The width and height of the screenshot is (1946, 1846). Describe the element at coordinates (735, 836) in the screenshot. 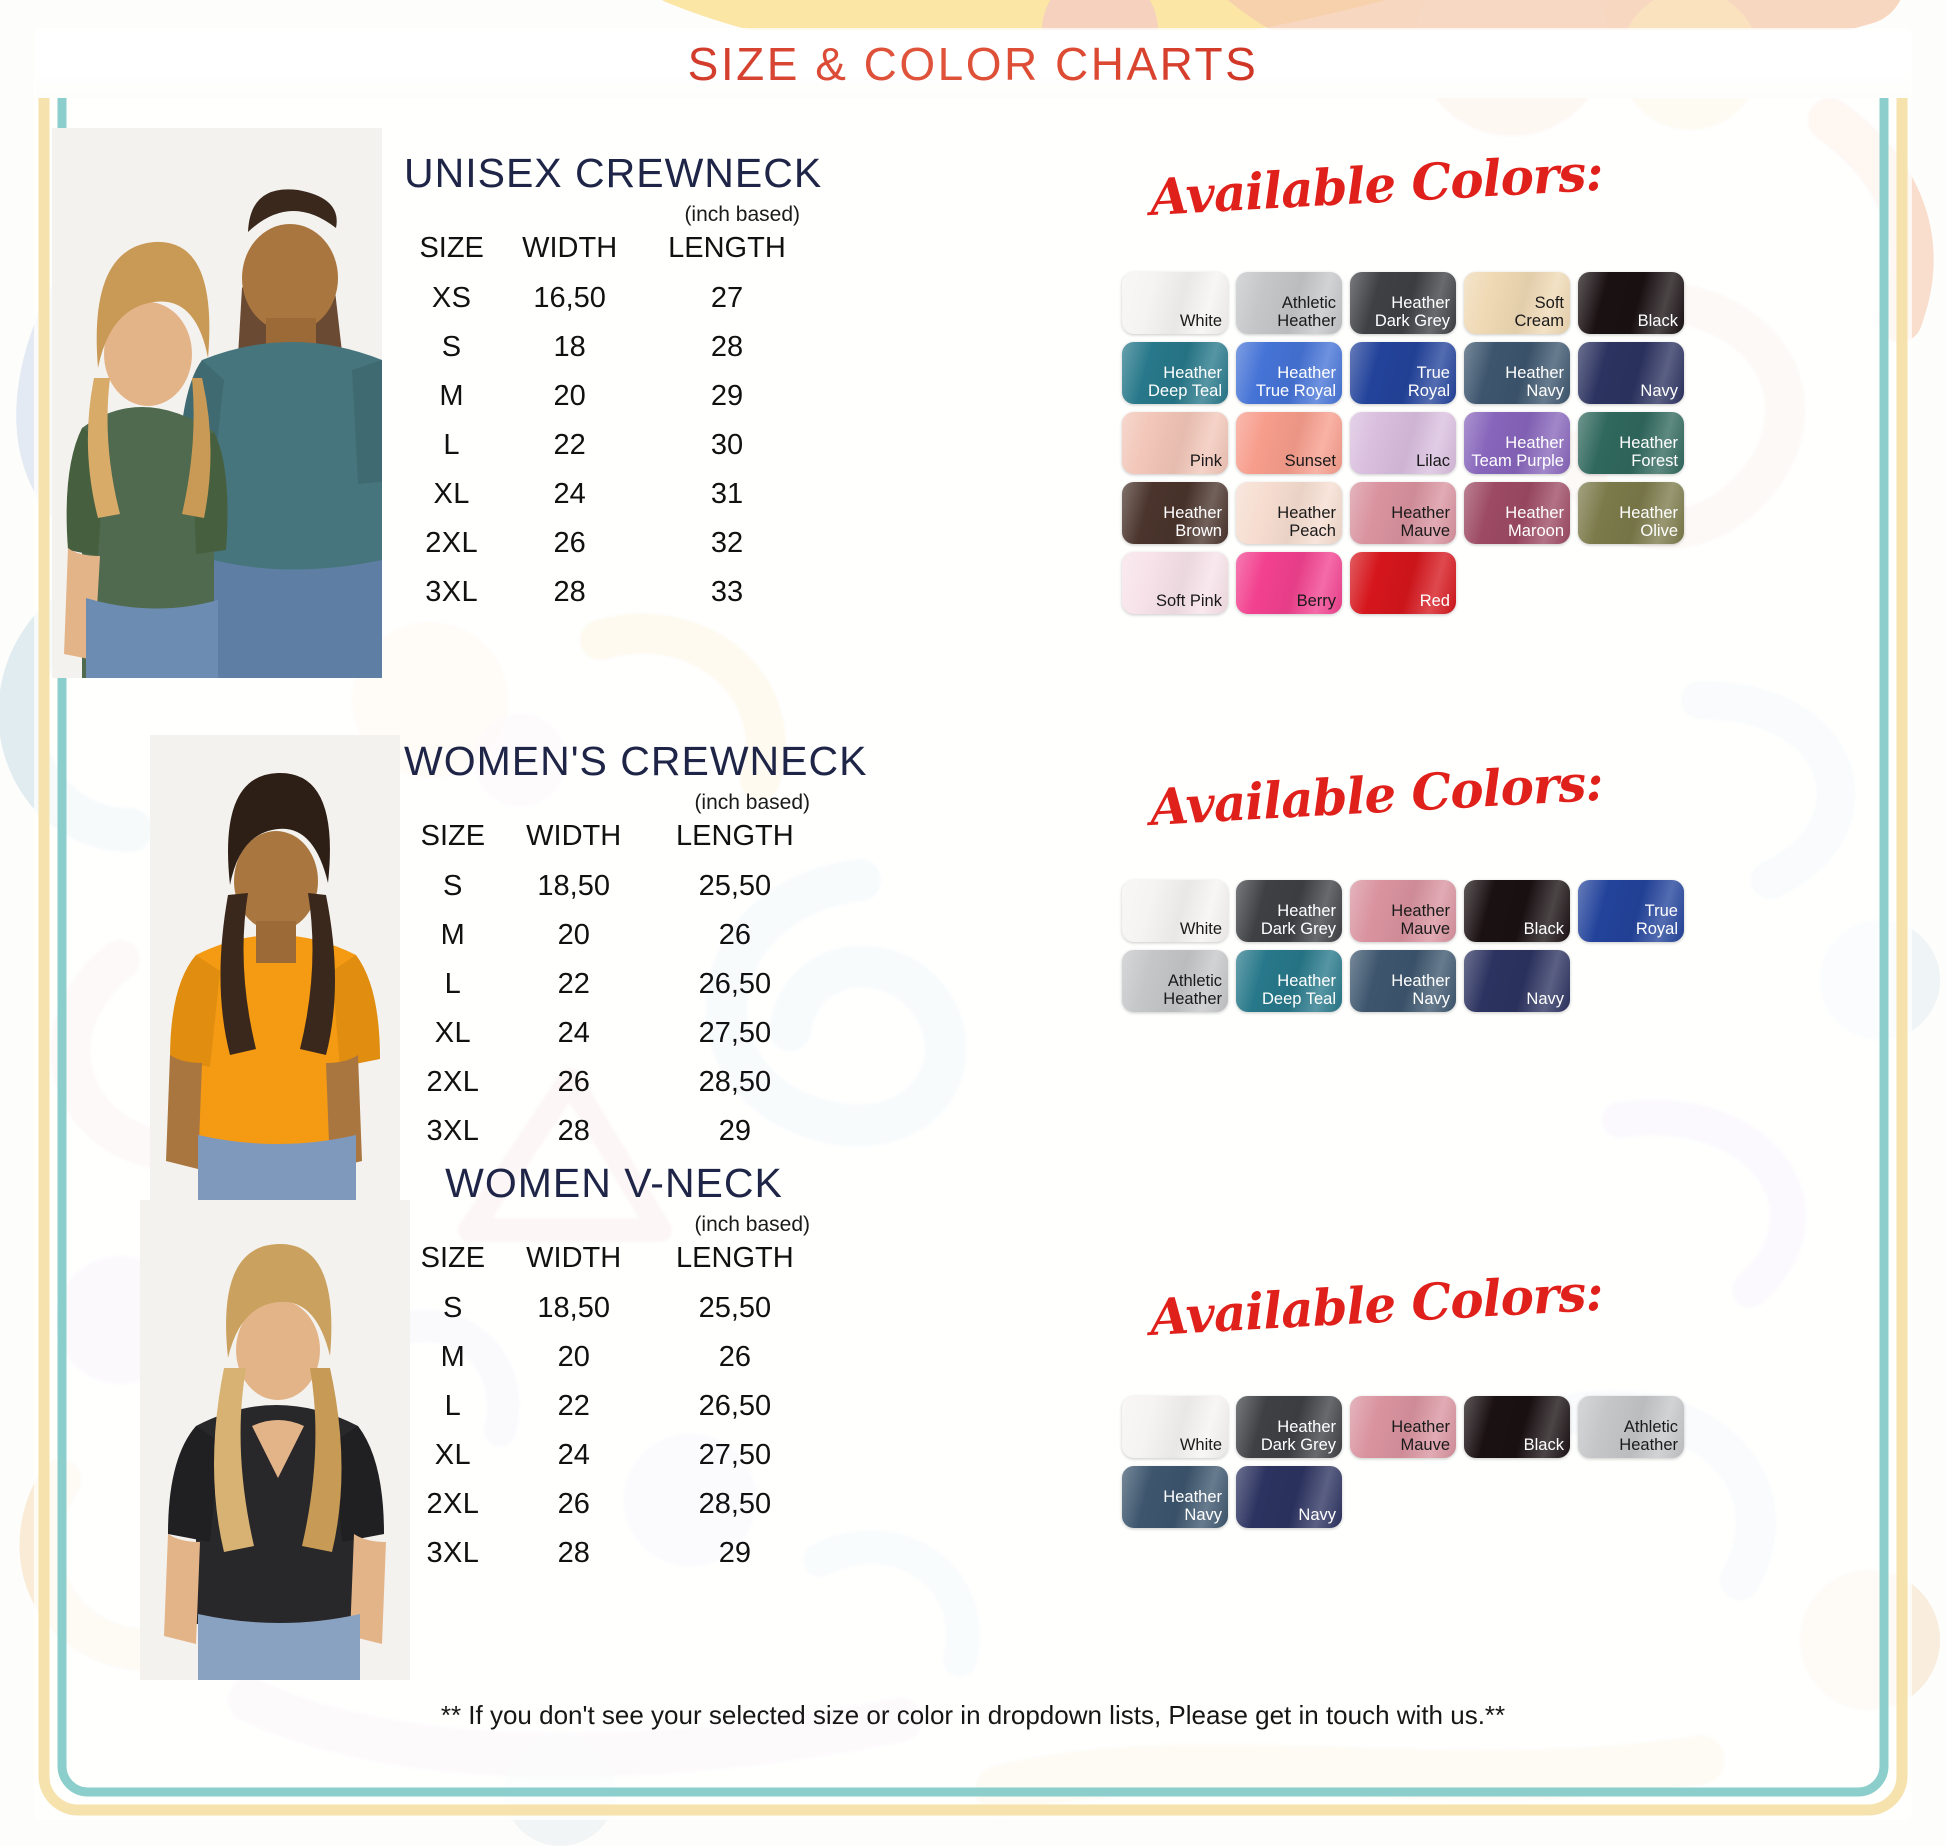

I see `col-length: LENGTH` at that location.